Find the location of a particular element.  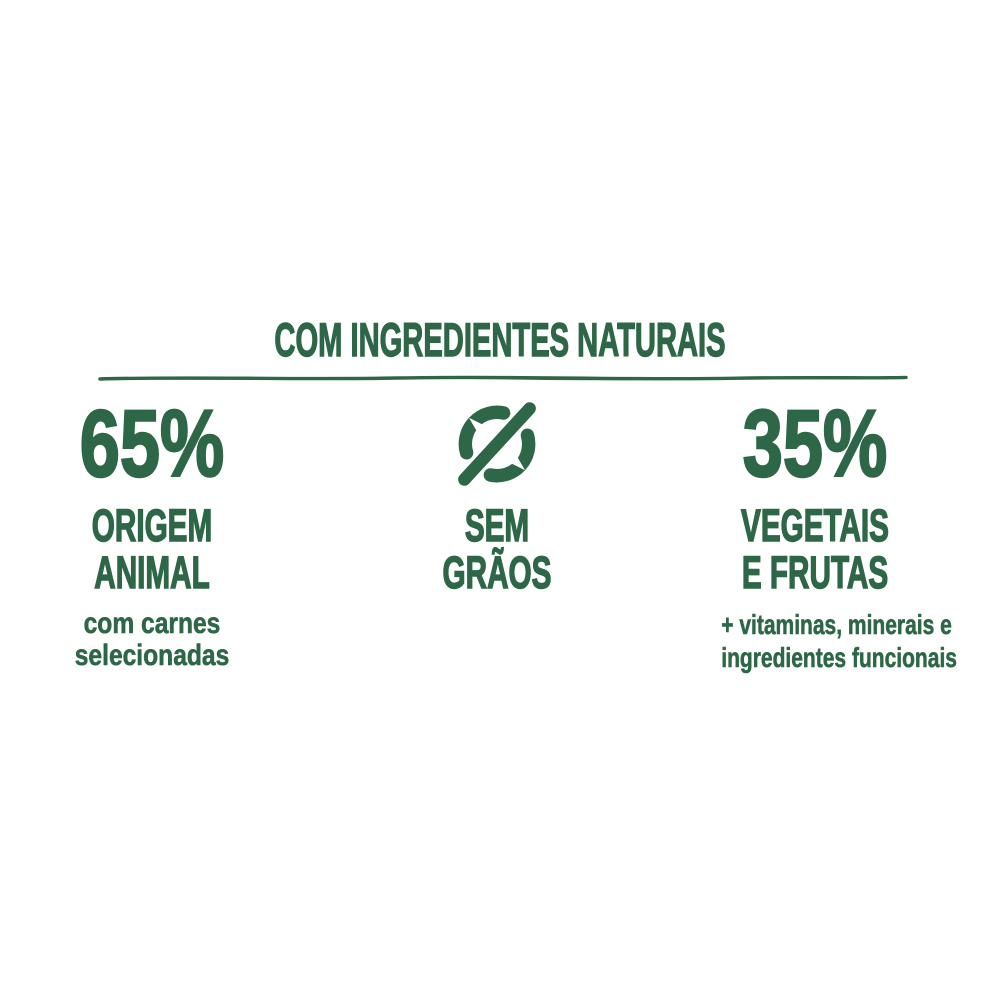

animal-percentage-text: 65% is located at coordinates (152, 444).